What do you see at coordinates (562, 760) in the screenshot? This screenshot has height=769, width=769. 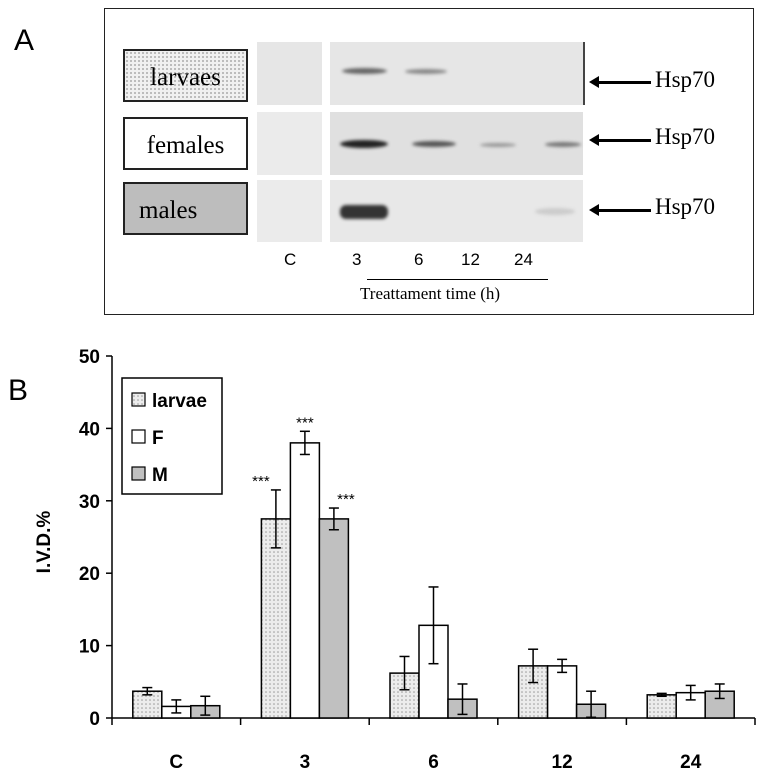 I see `x-tick-label: 12` at bounding box center [562, 760].